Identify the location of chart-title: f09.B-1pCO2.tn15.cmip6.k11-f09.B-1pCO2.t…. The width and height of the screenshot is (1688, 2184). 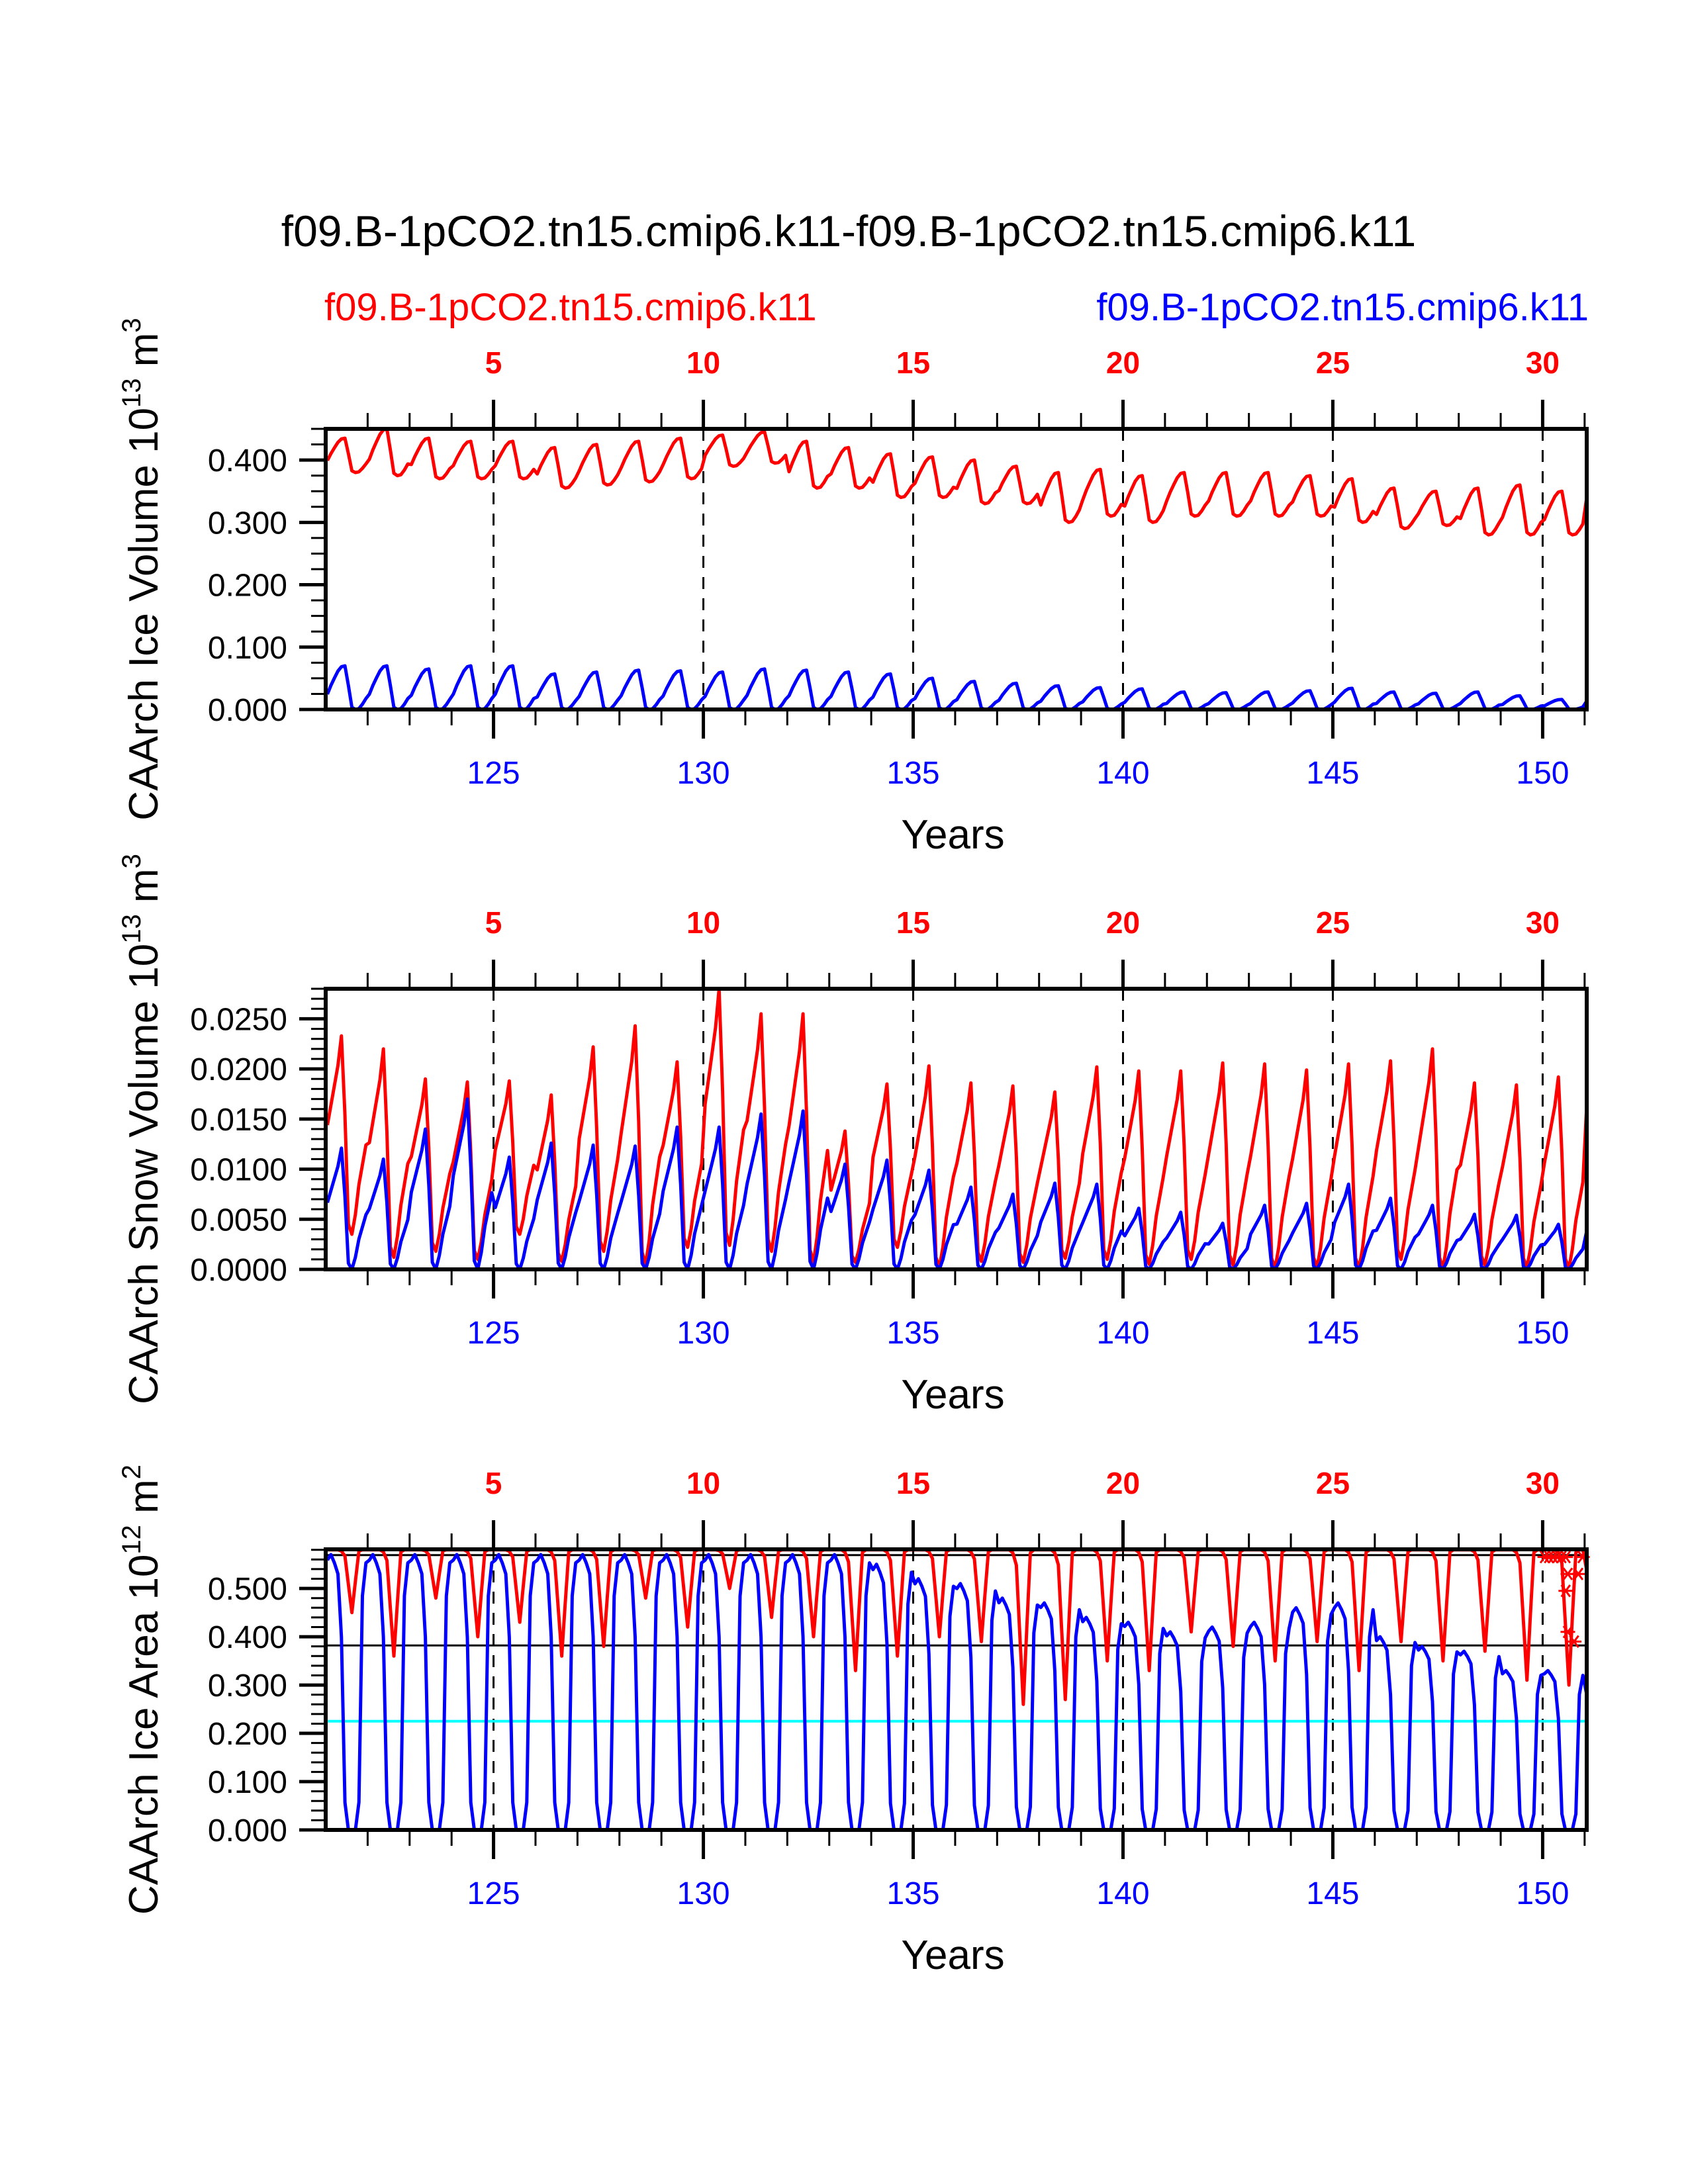
(848, 230).